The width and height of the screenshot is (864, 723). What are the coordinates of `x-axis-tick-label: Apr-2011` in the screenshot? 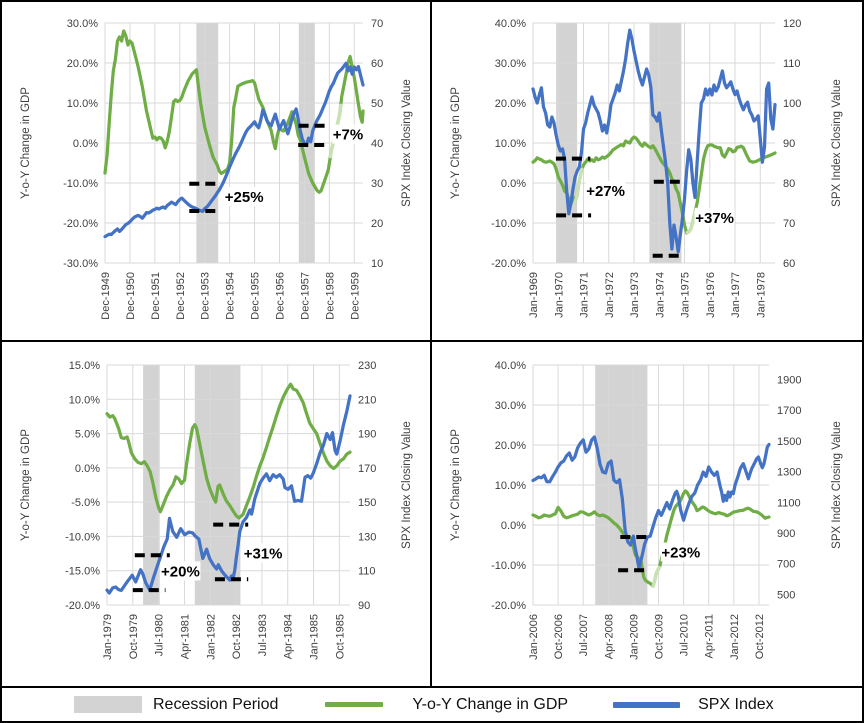 It's located at (710, 636).